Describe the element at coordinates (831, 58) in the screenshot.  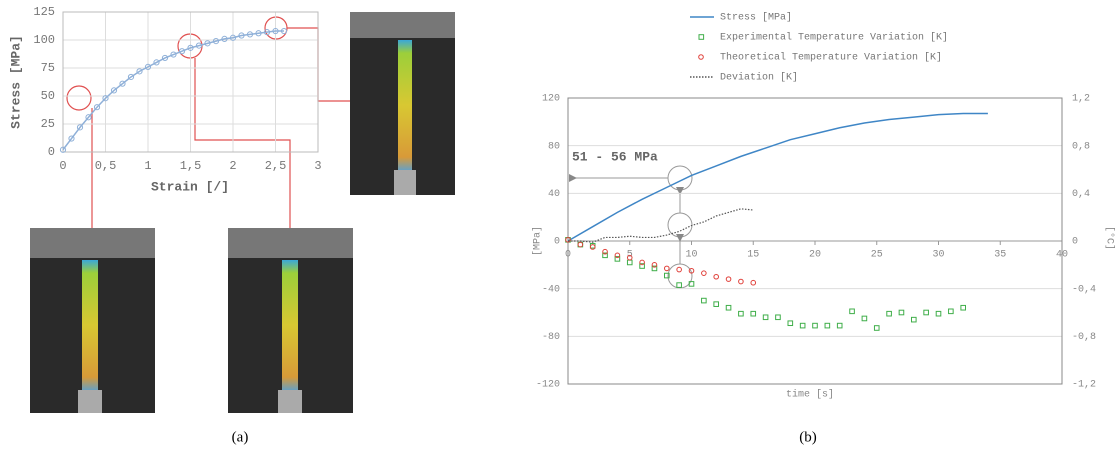
I see `legend-label: Theoretical Temperature Variation [K]` at that location.